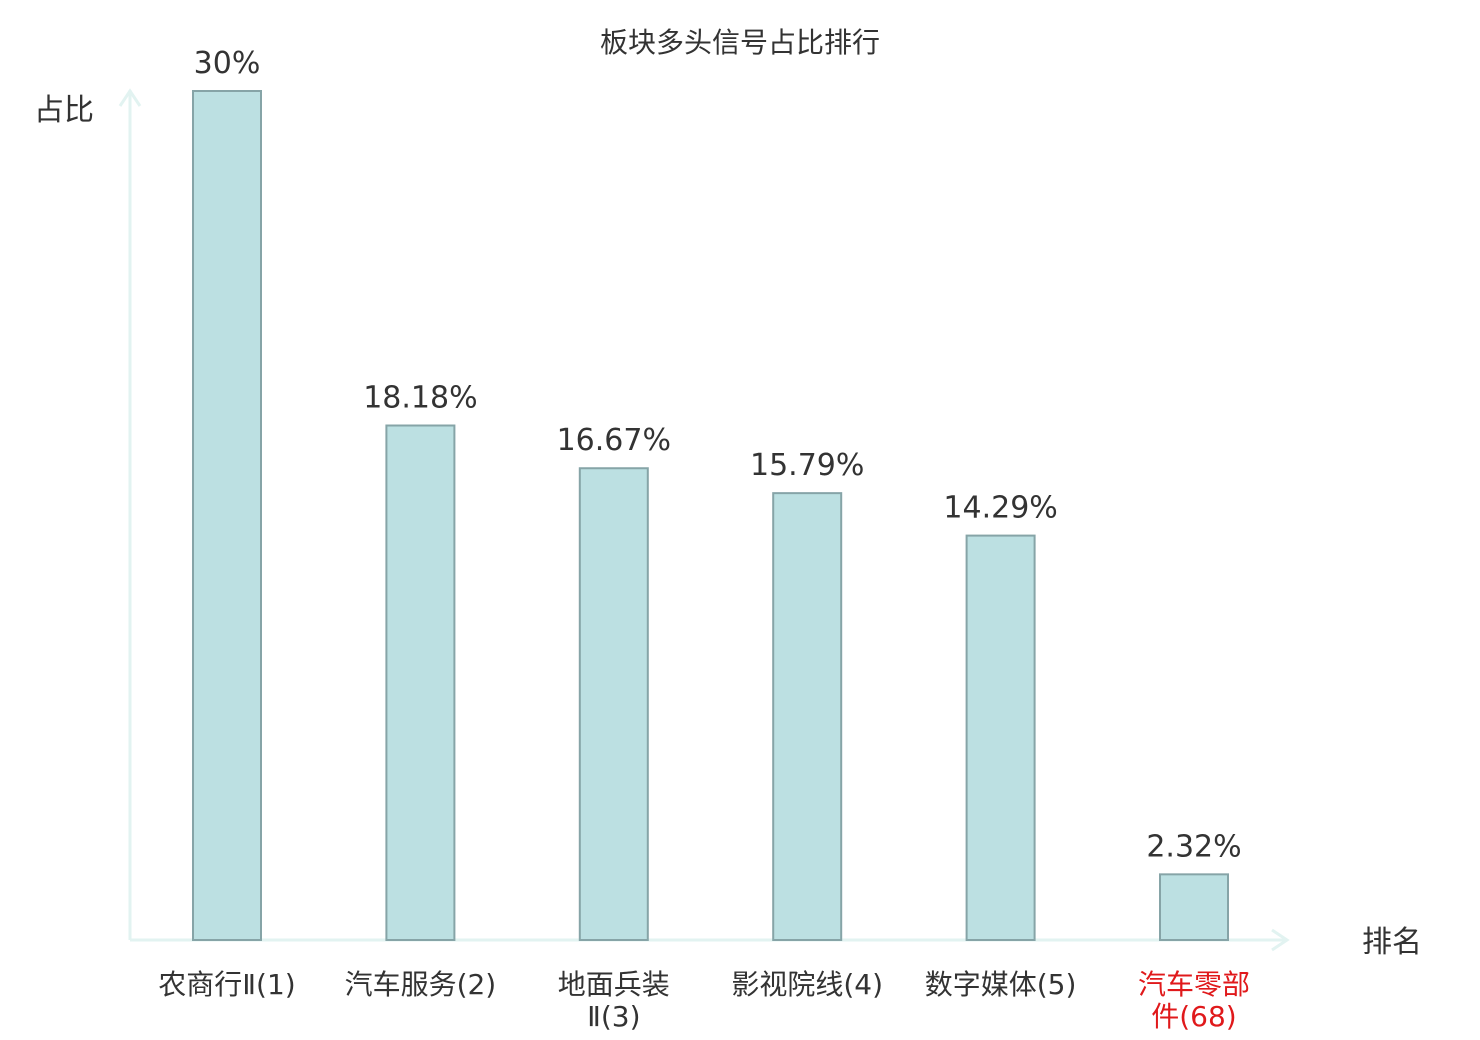 The width and height of the screenshot is (1480, 1040). I want to click on y-axis-label: 占比, so click(64, 110).